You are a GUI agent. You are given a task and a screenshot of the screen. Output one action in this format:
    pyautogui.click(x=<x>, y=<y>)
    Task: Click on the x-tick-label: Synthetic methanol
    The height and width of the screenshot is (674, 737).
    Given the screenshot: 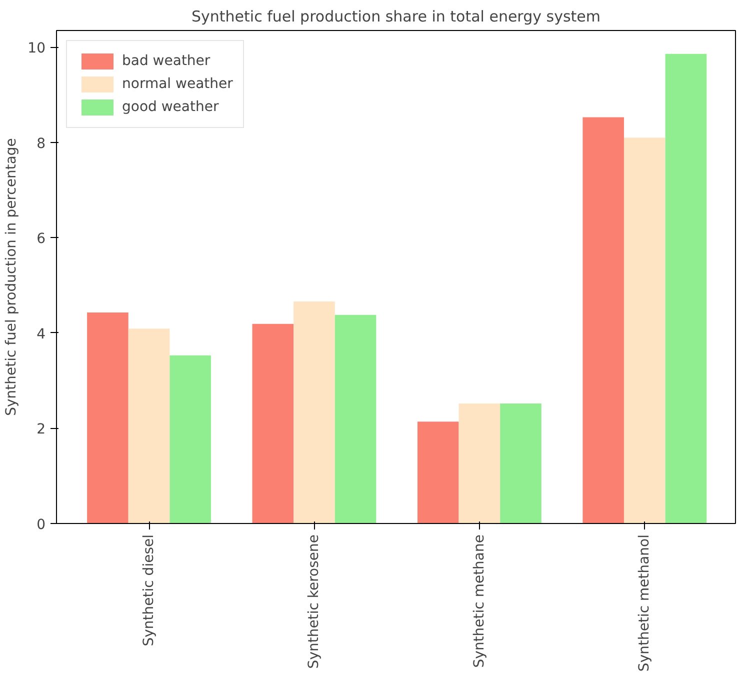 What is the action you would take?
    pyautogui.click(x=644, y=603)
    